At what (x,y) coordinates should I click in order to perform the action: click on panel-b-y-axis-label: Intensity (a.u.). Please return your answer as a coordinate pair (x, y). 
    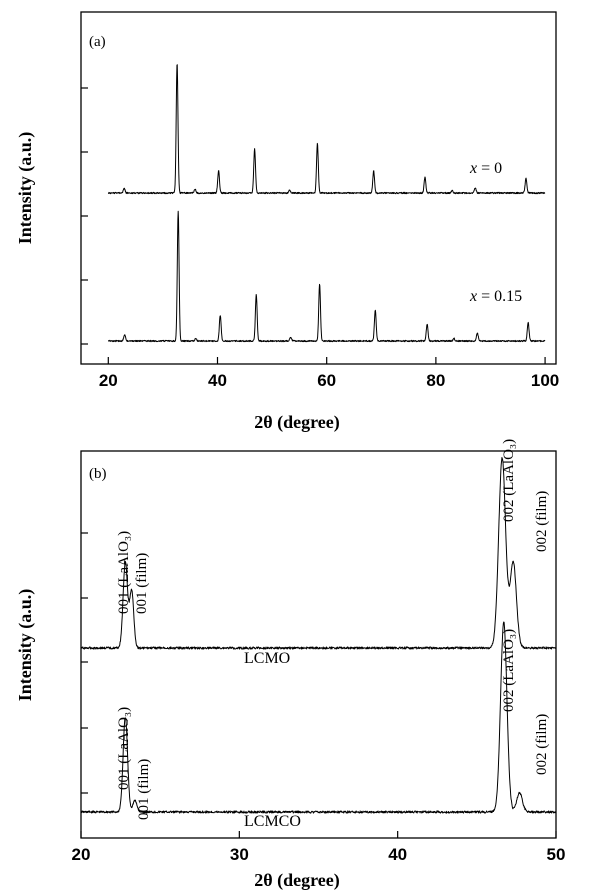
    Looking at the image, I should click on (25, 645).